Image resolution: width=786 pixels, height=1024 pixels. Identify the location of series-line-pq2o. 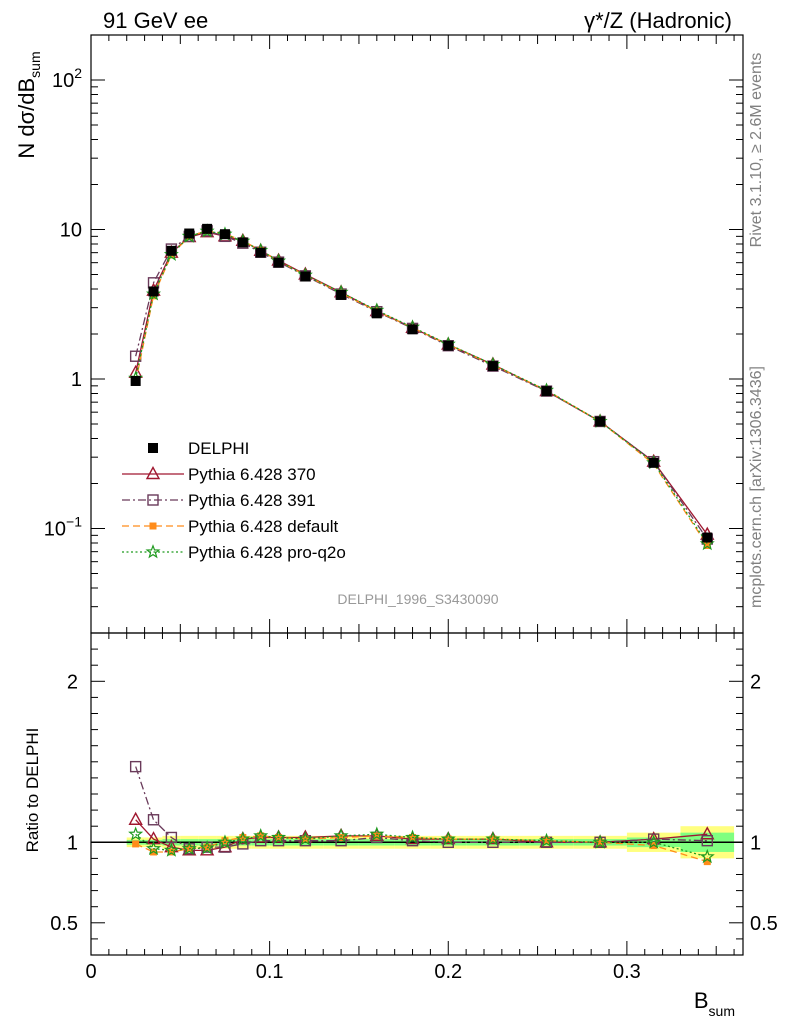
(421, 845).